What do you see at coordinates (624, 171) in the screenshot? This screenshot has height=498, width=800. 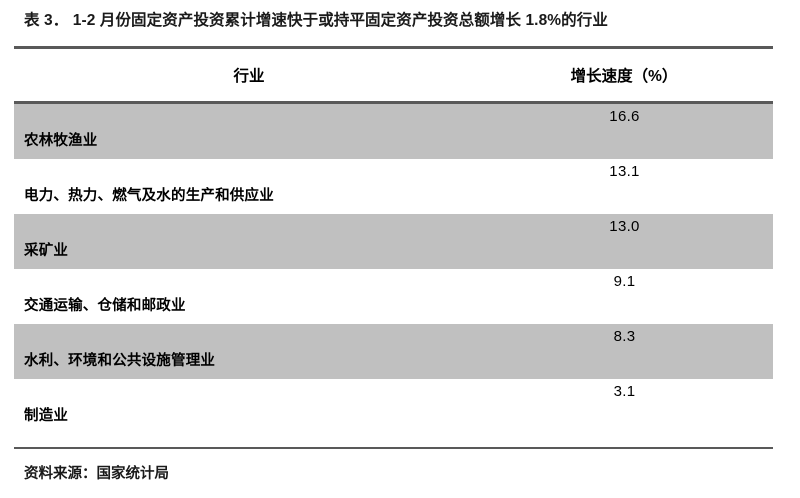 I see `cell-growth-rate: 13.1` at bounding box center [624, 171].